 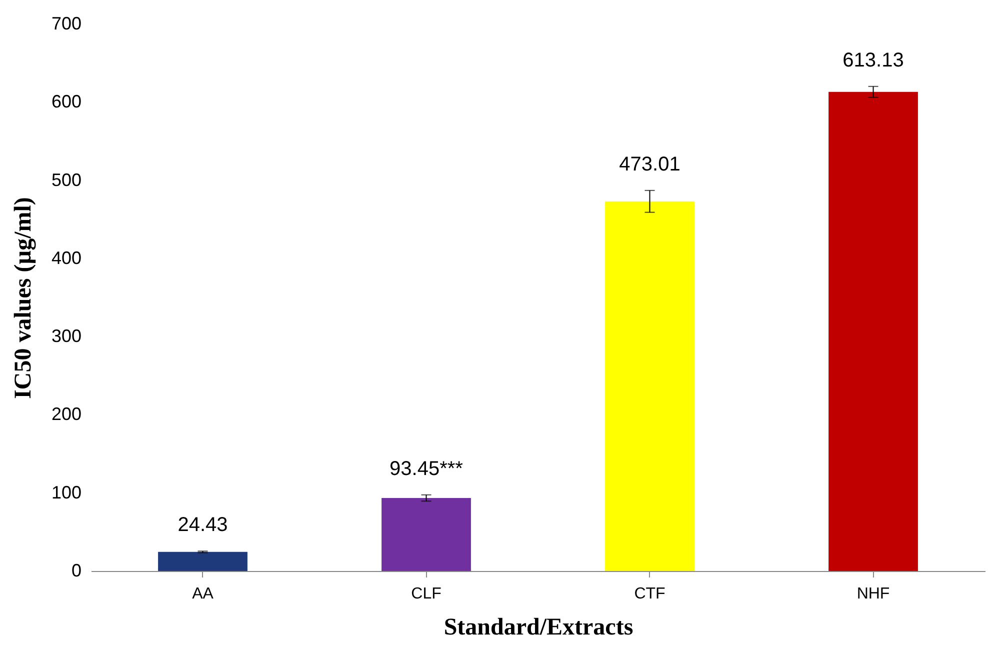 I want to click on x-tick-label: CTF, so click(x=650, y=594).